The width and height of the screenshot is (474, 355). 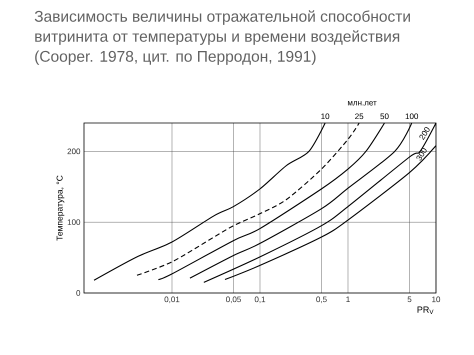 I want to click on x-tick-label: 0,01, so click(x=172, y=300).